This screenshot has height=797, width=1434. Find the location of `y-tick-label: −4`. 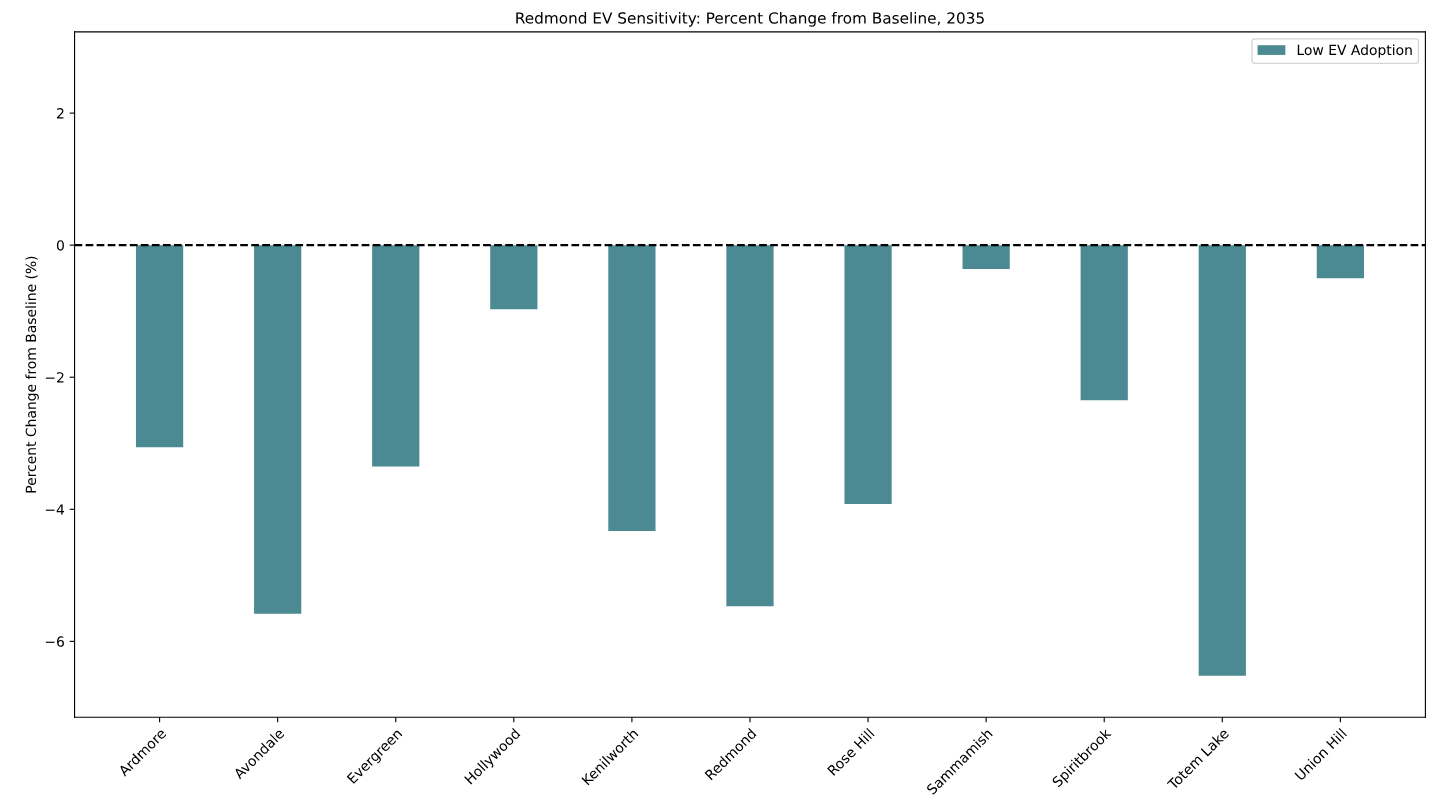

y-tick-label: −4 is located at coordinates (55, 509).